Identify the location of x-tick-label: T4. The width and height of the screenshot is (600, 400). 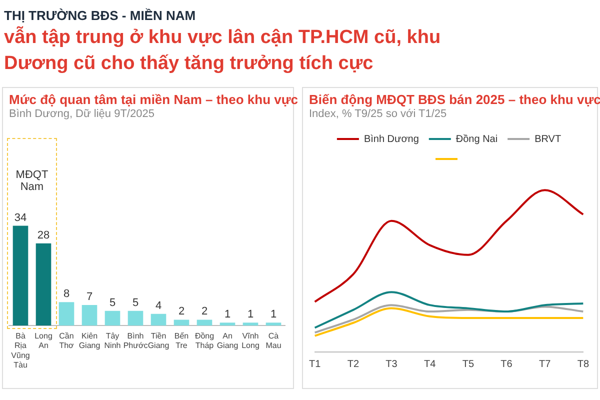
(430, 364).